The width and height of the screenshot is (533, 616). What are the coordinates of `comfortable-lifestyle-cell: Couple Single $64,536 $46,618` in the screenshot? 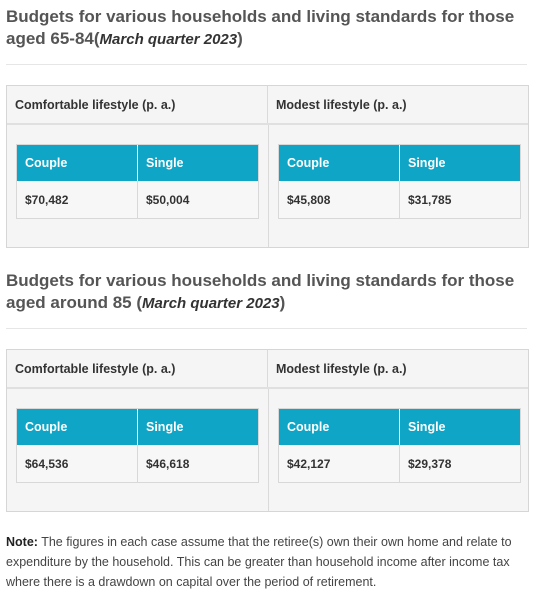 It's located at (137, 450).